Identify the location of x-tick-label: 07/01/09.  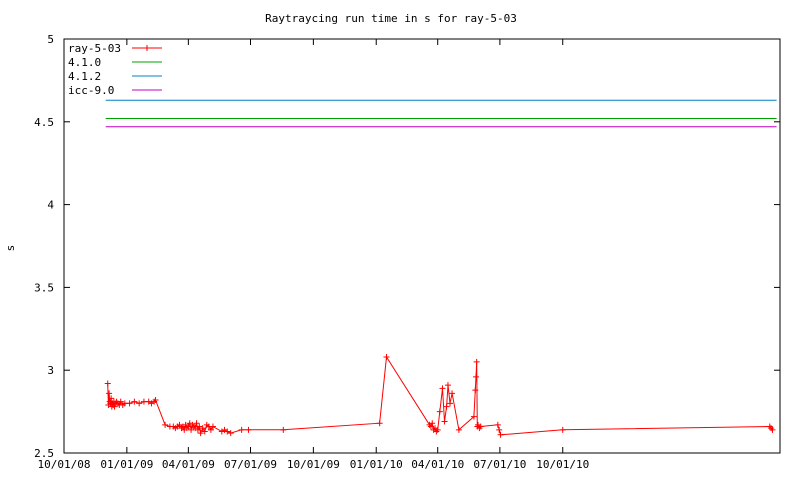
(250, 464).